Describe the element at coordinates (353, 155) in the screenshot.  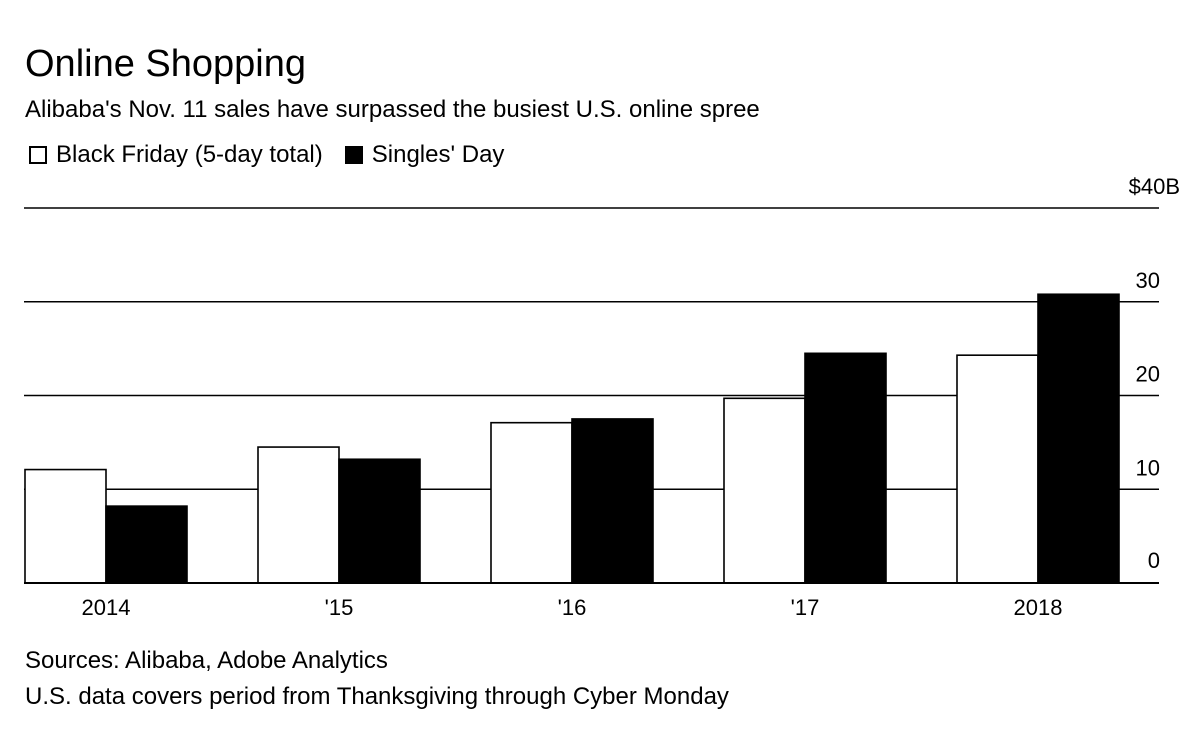
I see `legend-swatch-singles-day` at that location.